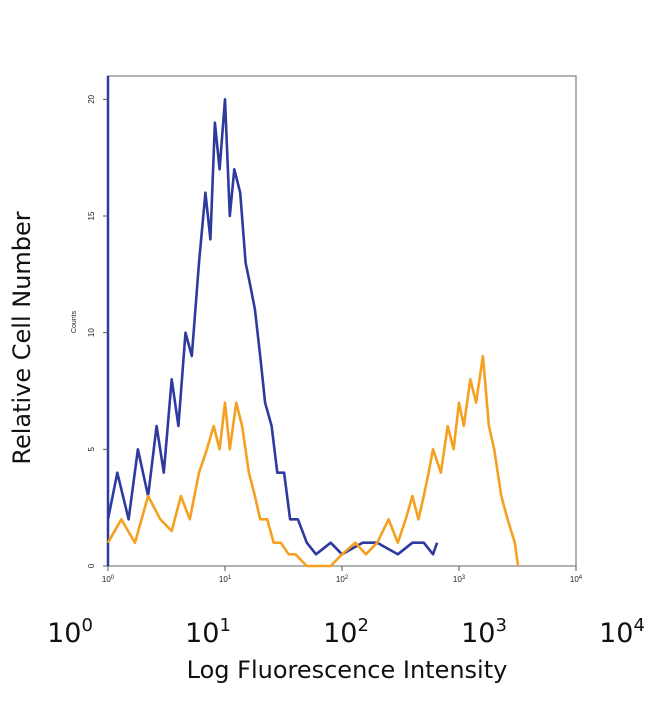 The height and width of the screenshot is (704, 650). Describe the element at coordinates (484, 632) in the screenshot. I see `x-big-tick-label: 103` at that location.